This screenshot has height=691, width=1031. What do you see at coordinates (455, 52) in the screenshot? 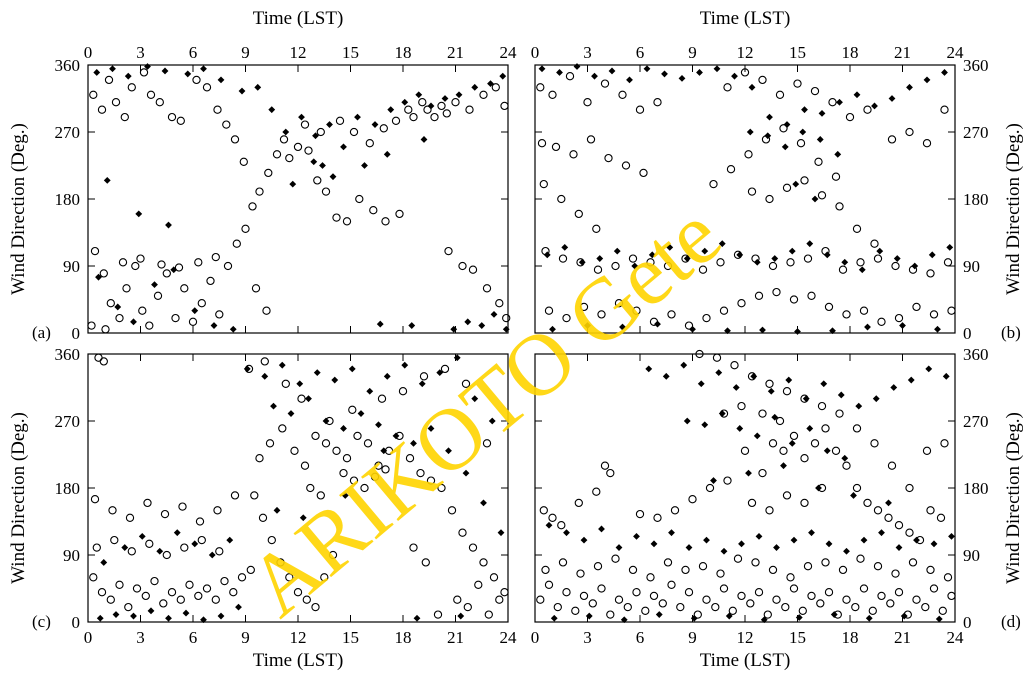
I see `x-tick-label: 21` at bounding box center [455, 52].